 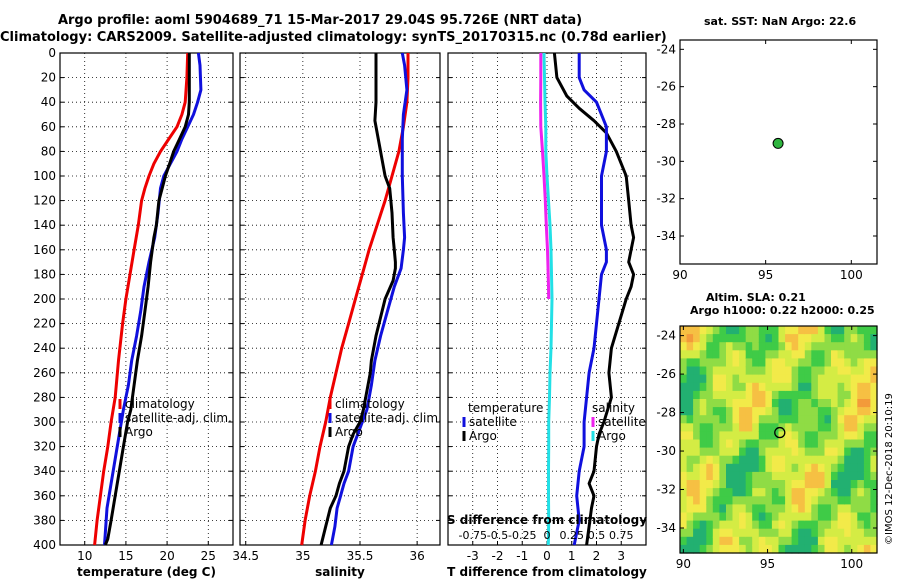 What do you see at coordinates (166, 556) in the screenshot?
I see `x-tick-label-temperature: 20` at bounding box center [166, 556].